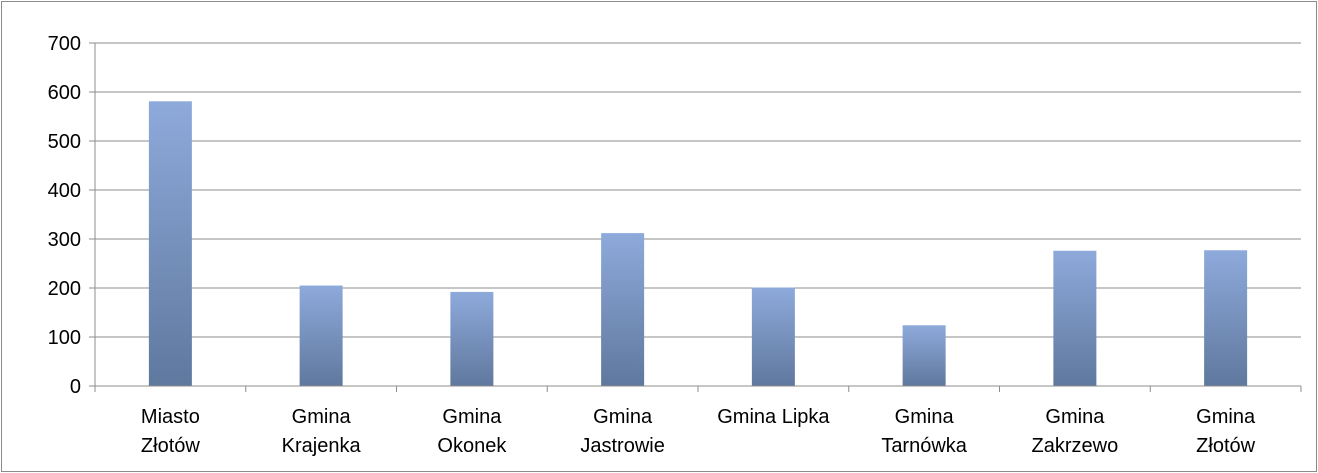  Describe the element at coordinates (64, 338) in the screenshot. I see `y-tick-label: 100` at that location.